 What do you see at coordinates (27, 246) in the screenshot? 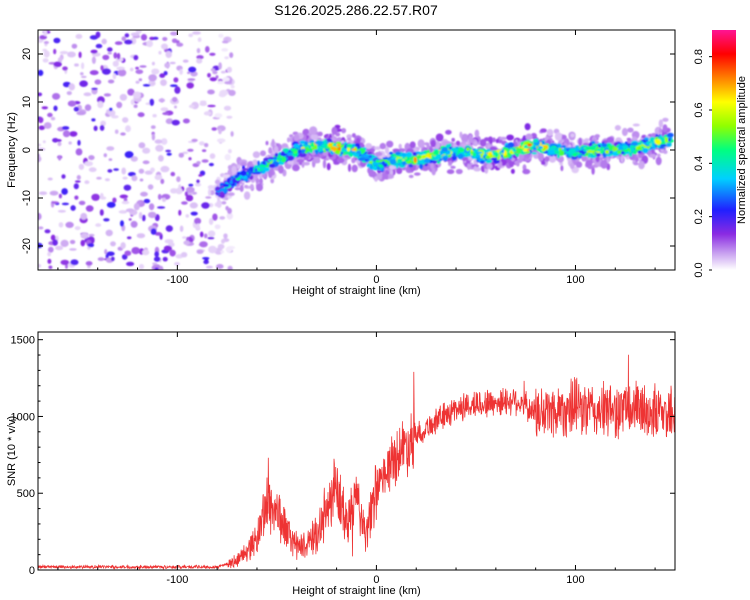
I see `spectrogram-y-tick-label: -20` at bounding box center [27, 246].